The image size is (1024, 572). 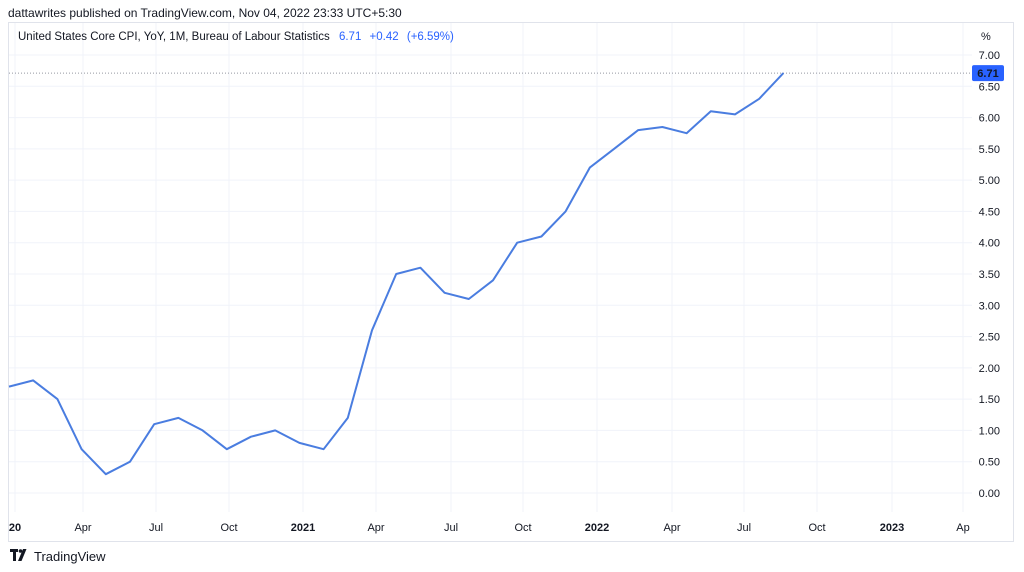 I want to click on y-tick-label: 1.00, so click(x=989, y=431).